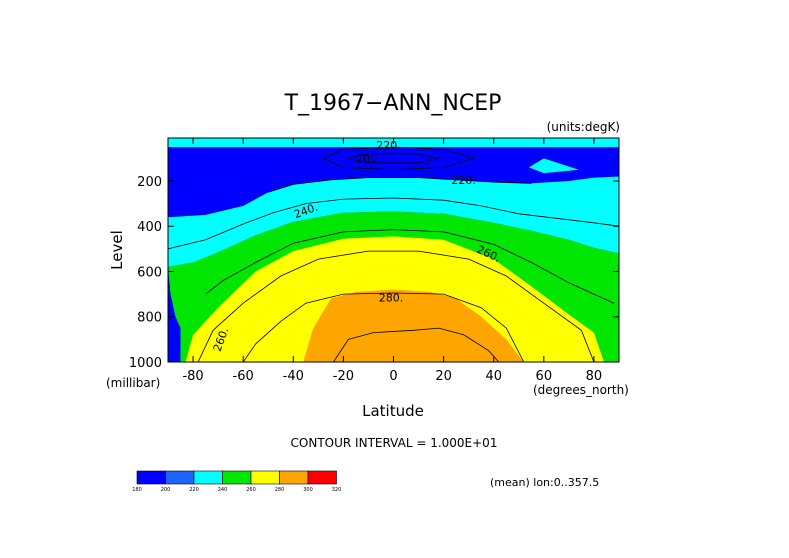  I want to click on x-axis-title: Latitude, so click(393, 411).